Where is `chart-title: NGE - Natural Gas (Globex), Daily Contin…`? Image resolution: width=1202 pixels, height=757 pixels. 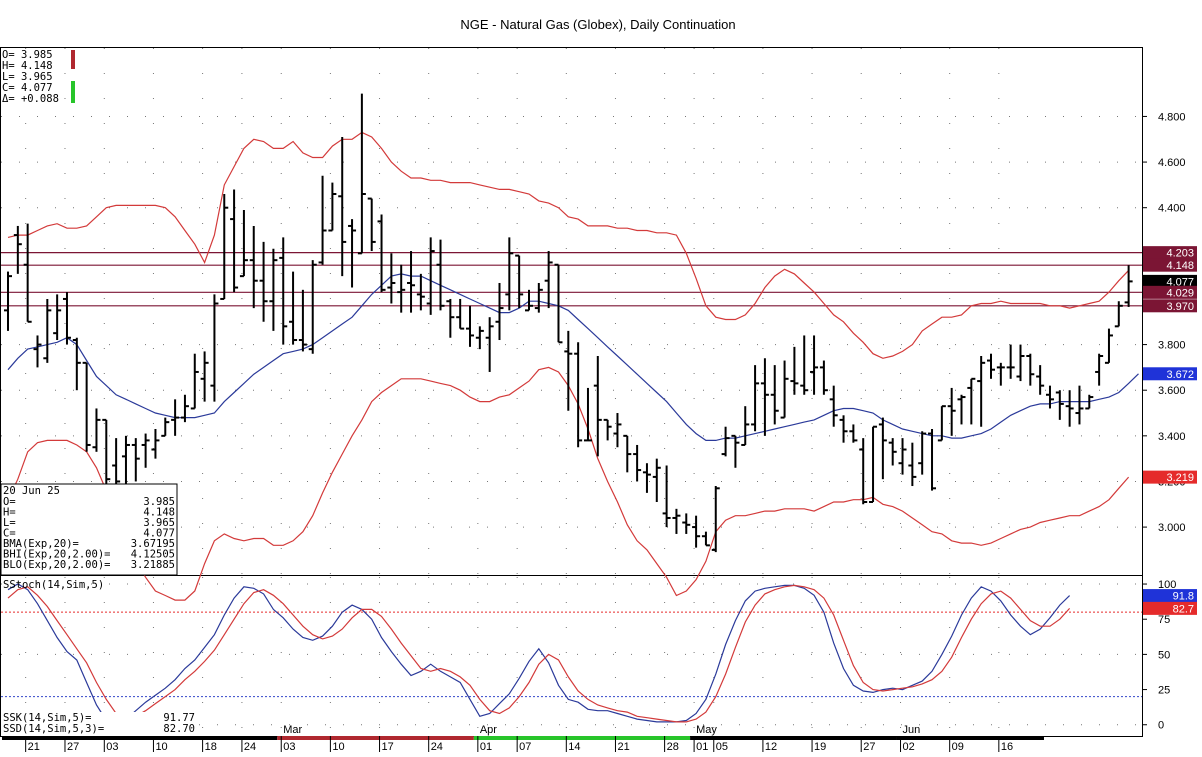
chart-title: NGE - Natural Gas (Globex), Daily Contin… is located at coordinates (597, 24).